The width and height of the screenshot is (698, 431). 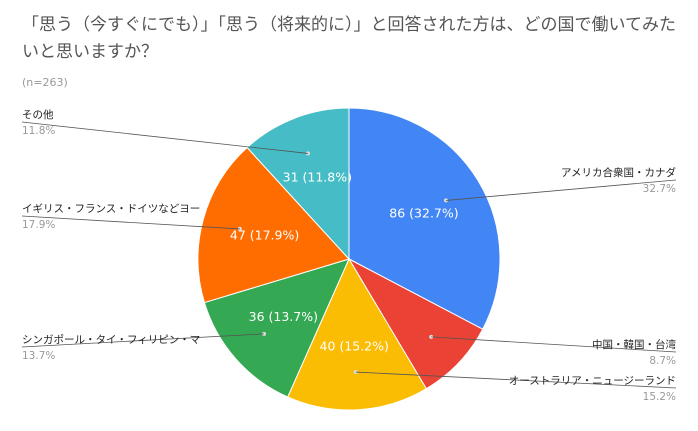 I want to click on slice-value-label: 40 (15.2%), so click(x=354, y=345).